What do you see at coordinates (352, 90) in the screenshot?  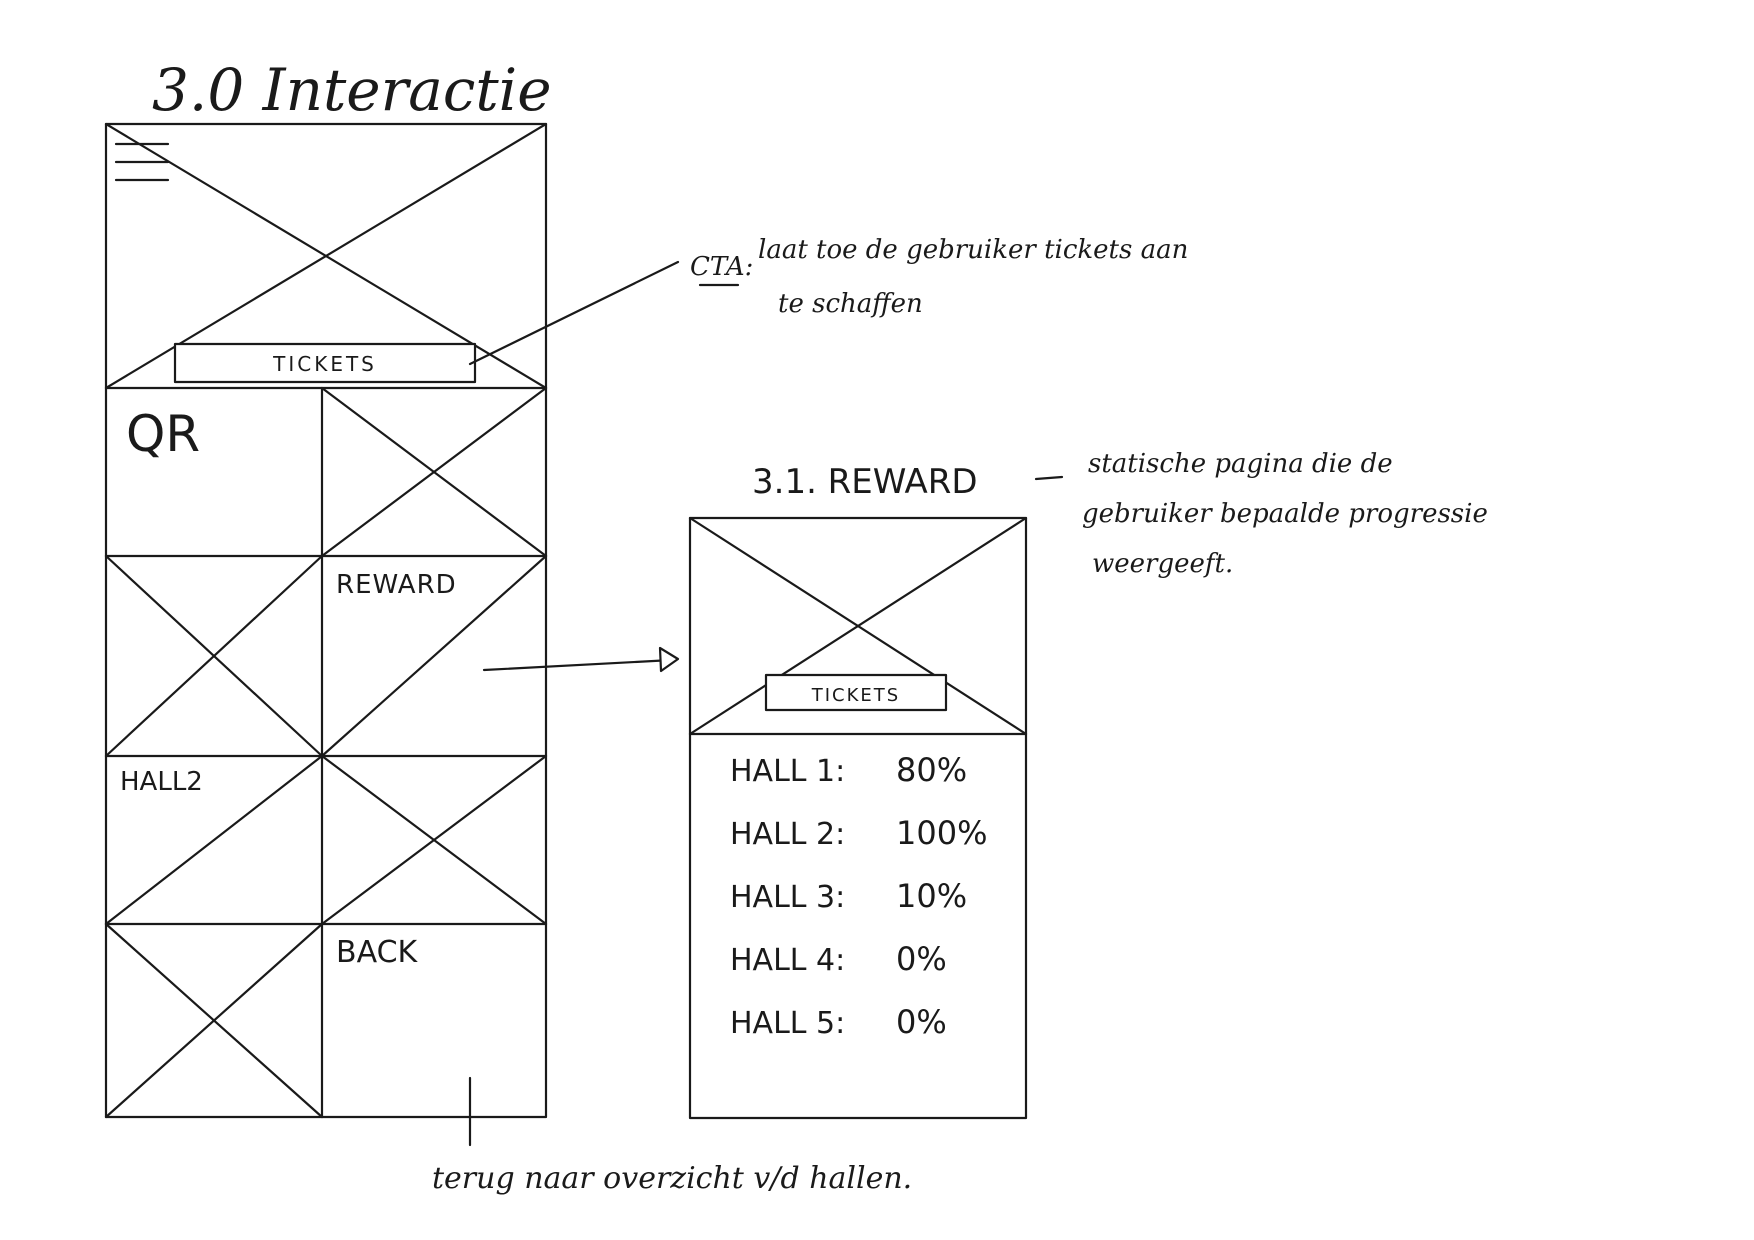 I see `page-title-interactie: 3.0 Interactie` at bounding box center [352, 90].